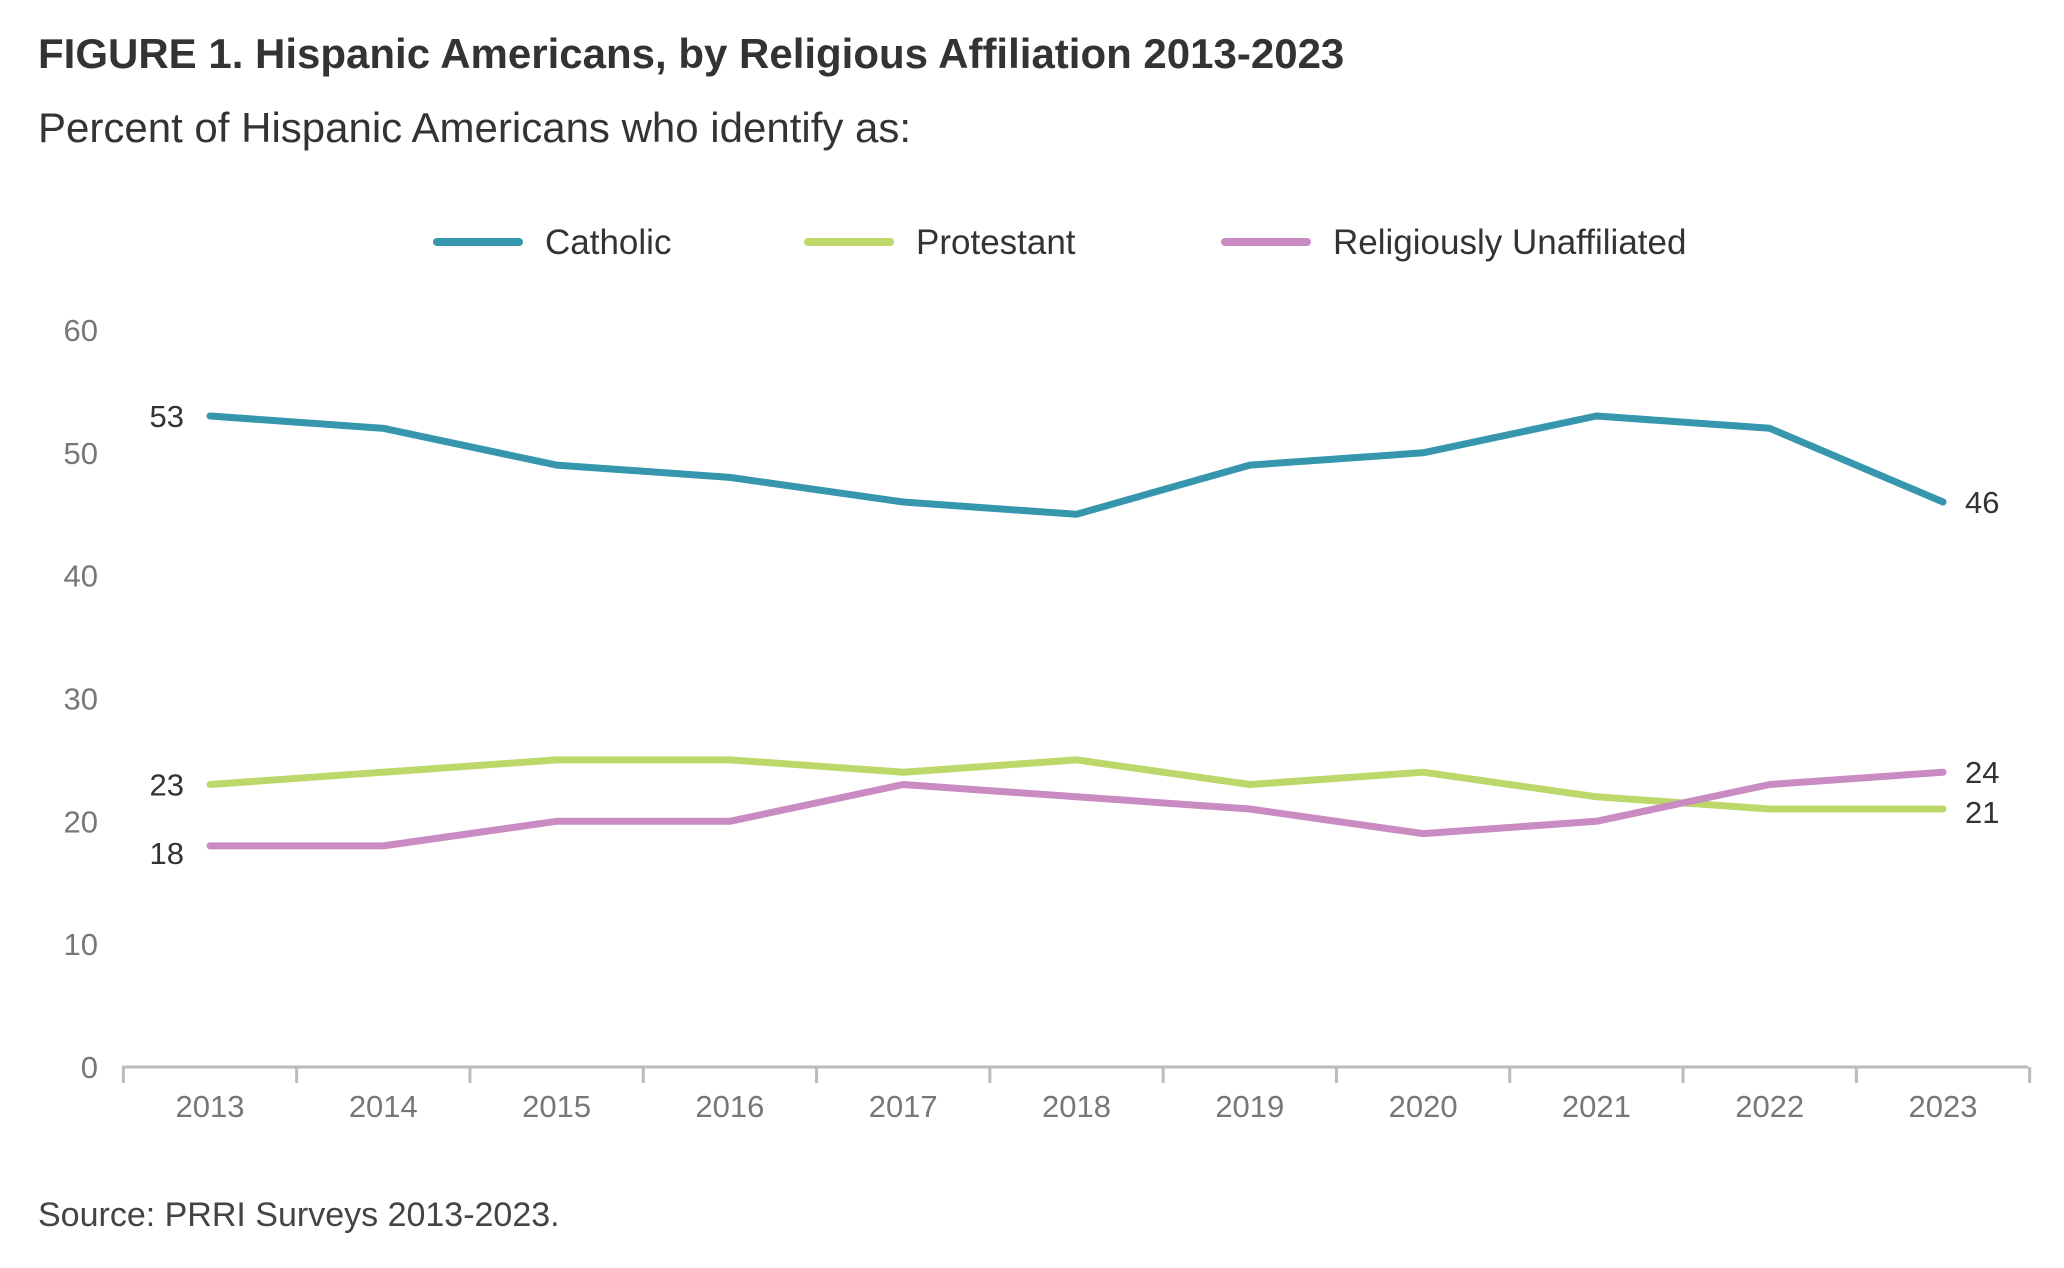 The width and height of the screenshot is (2064, 1268). What do you see at coordinates (1423, 1106) in the screenshot?
I see `x-tick-label: 2020` at bounding box center [1423, 1106].